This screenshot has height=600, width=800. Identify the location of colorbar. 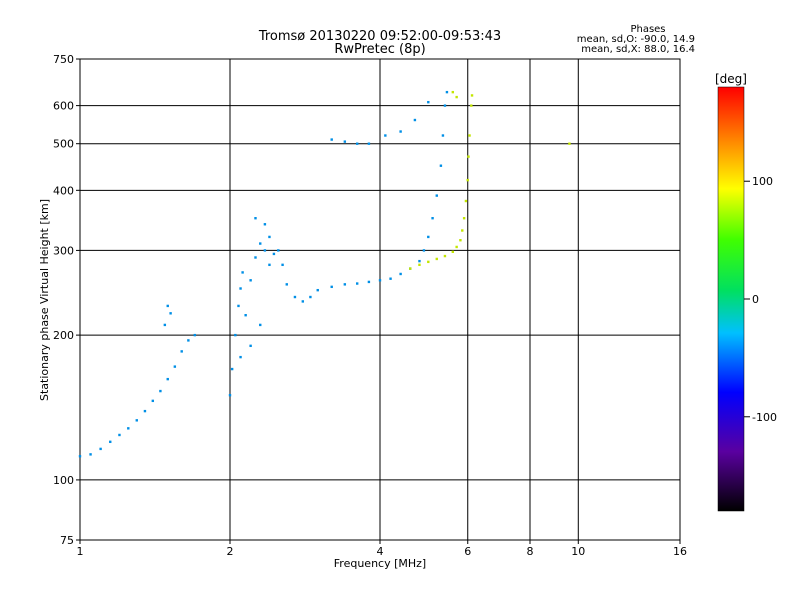
(731, 299).